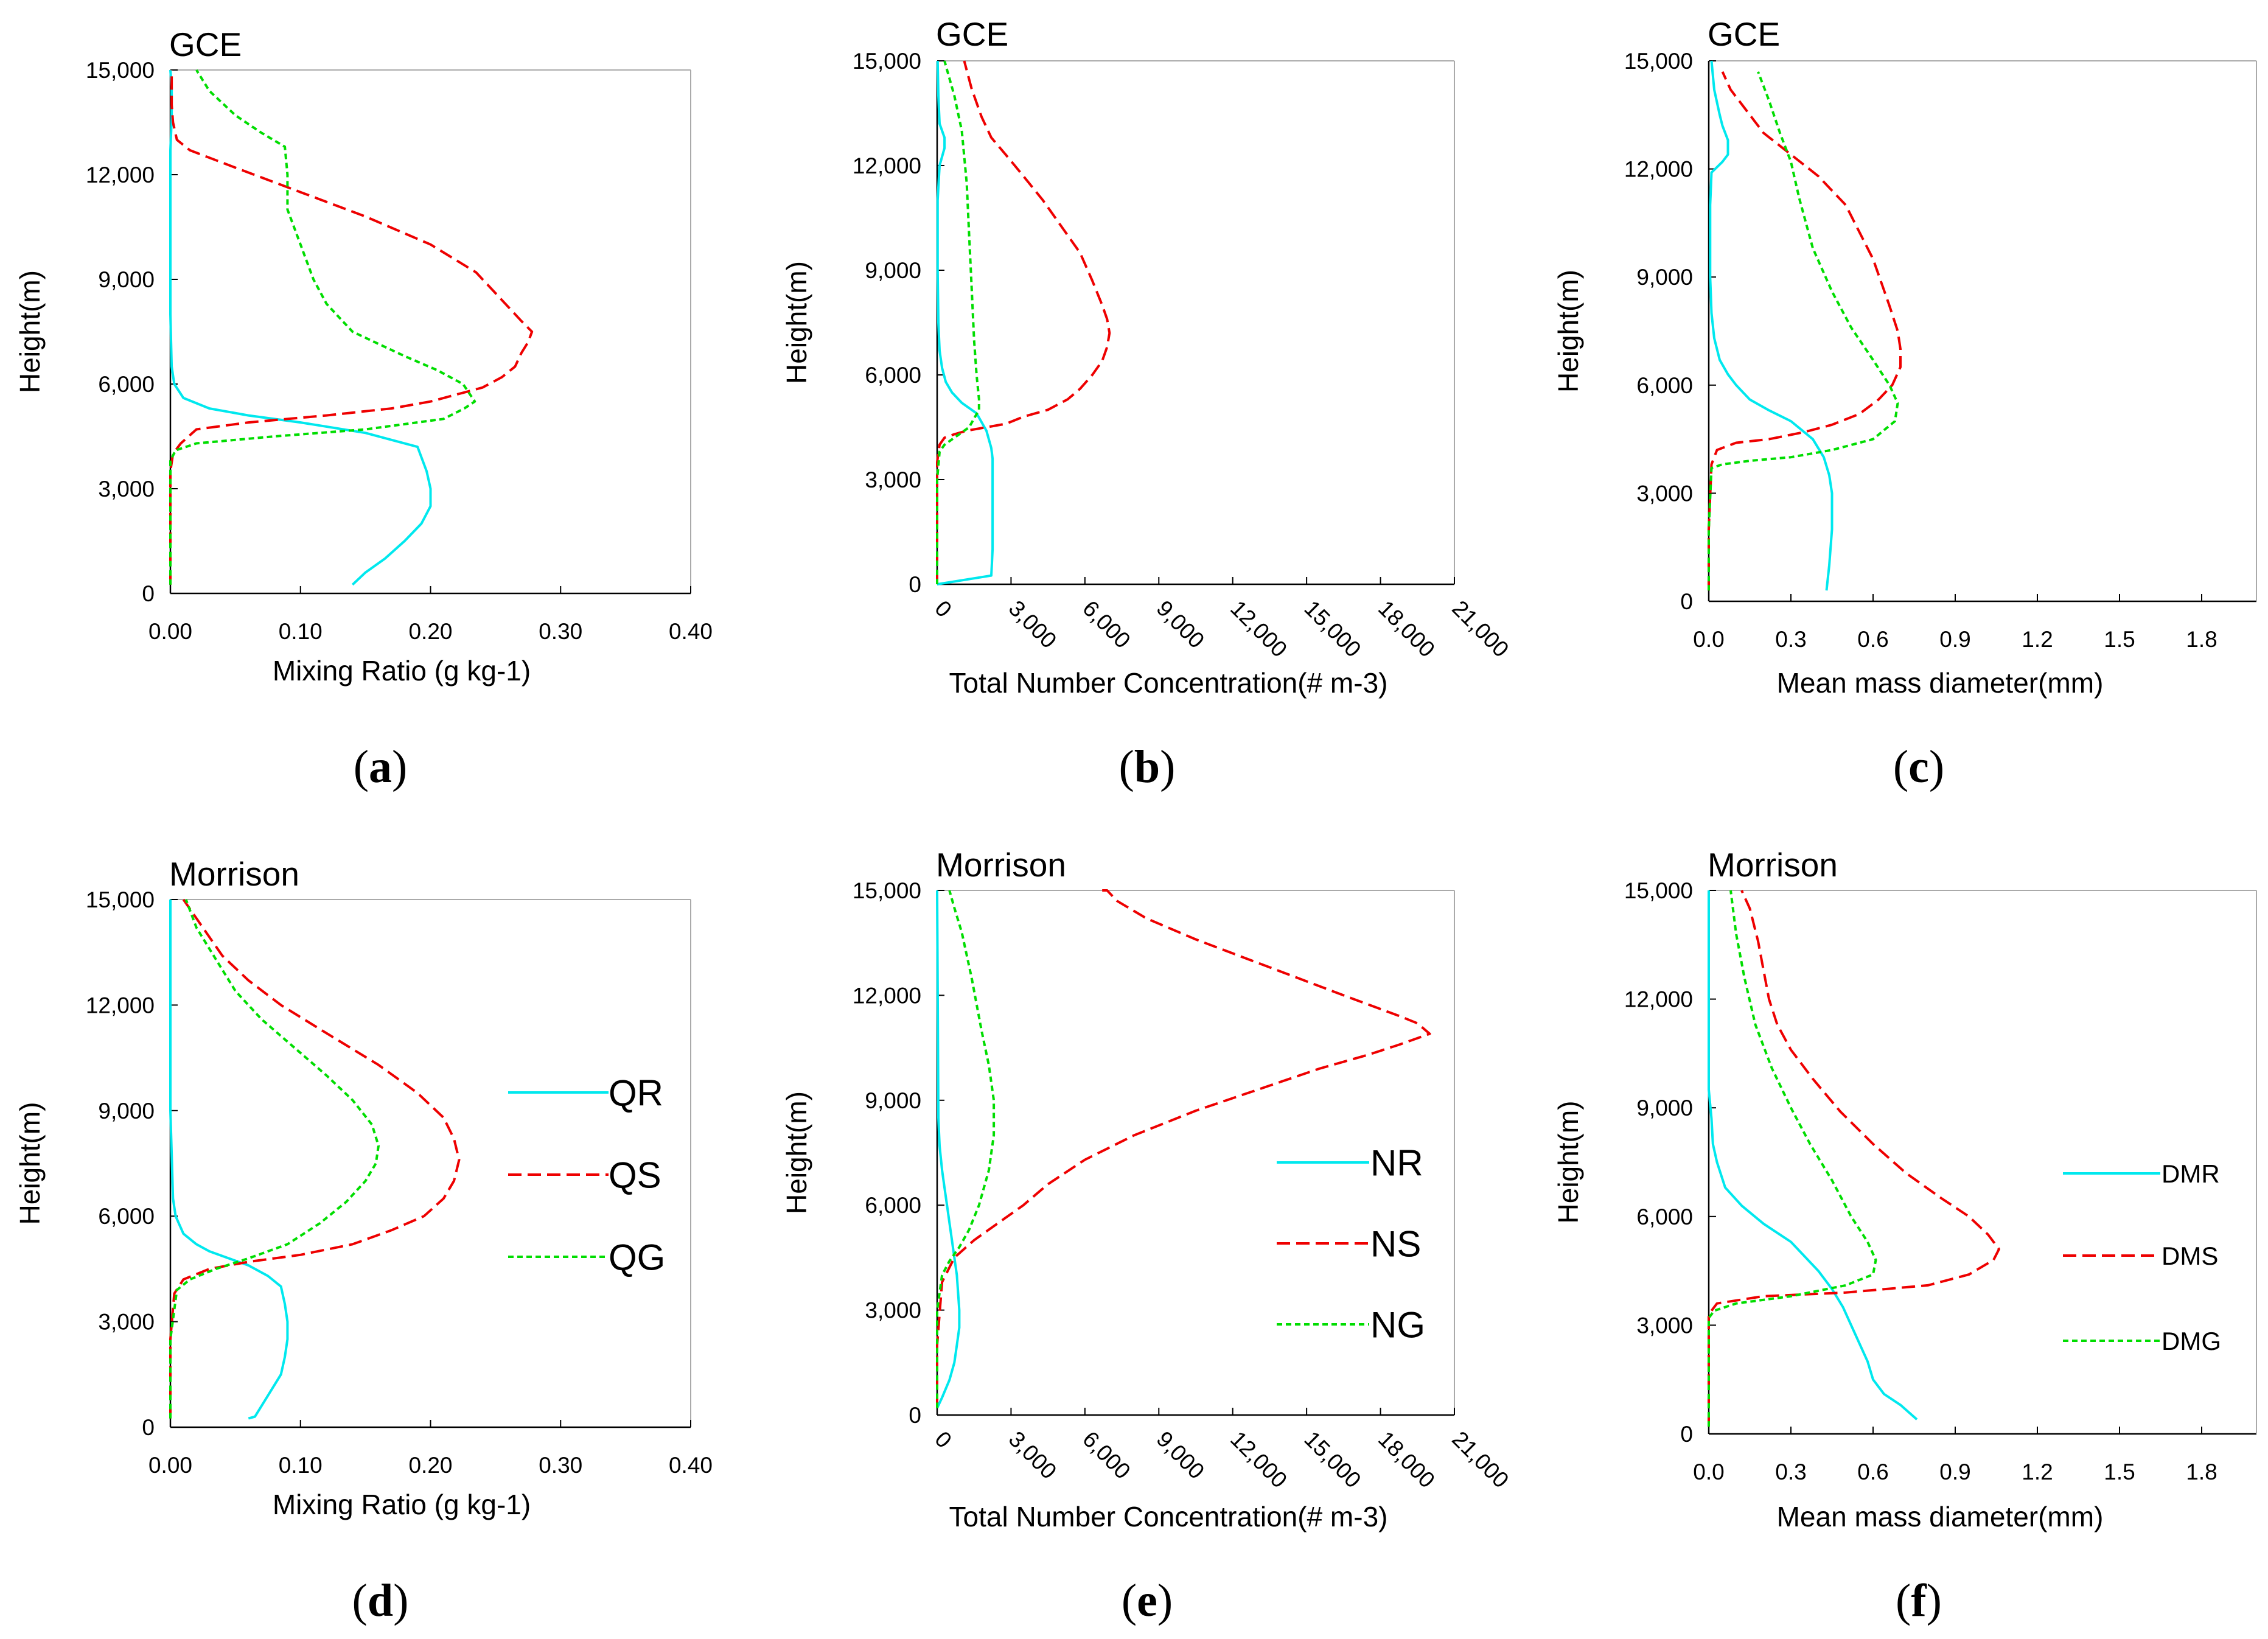  What do you see at coordinates (2191, 1341) in the screenshot?
I see `legend-label-dmg: DMG` at bounding box center [2191, 1341].